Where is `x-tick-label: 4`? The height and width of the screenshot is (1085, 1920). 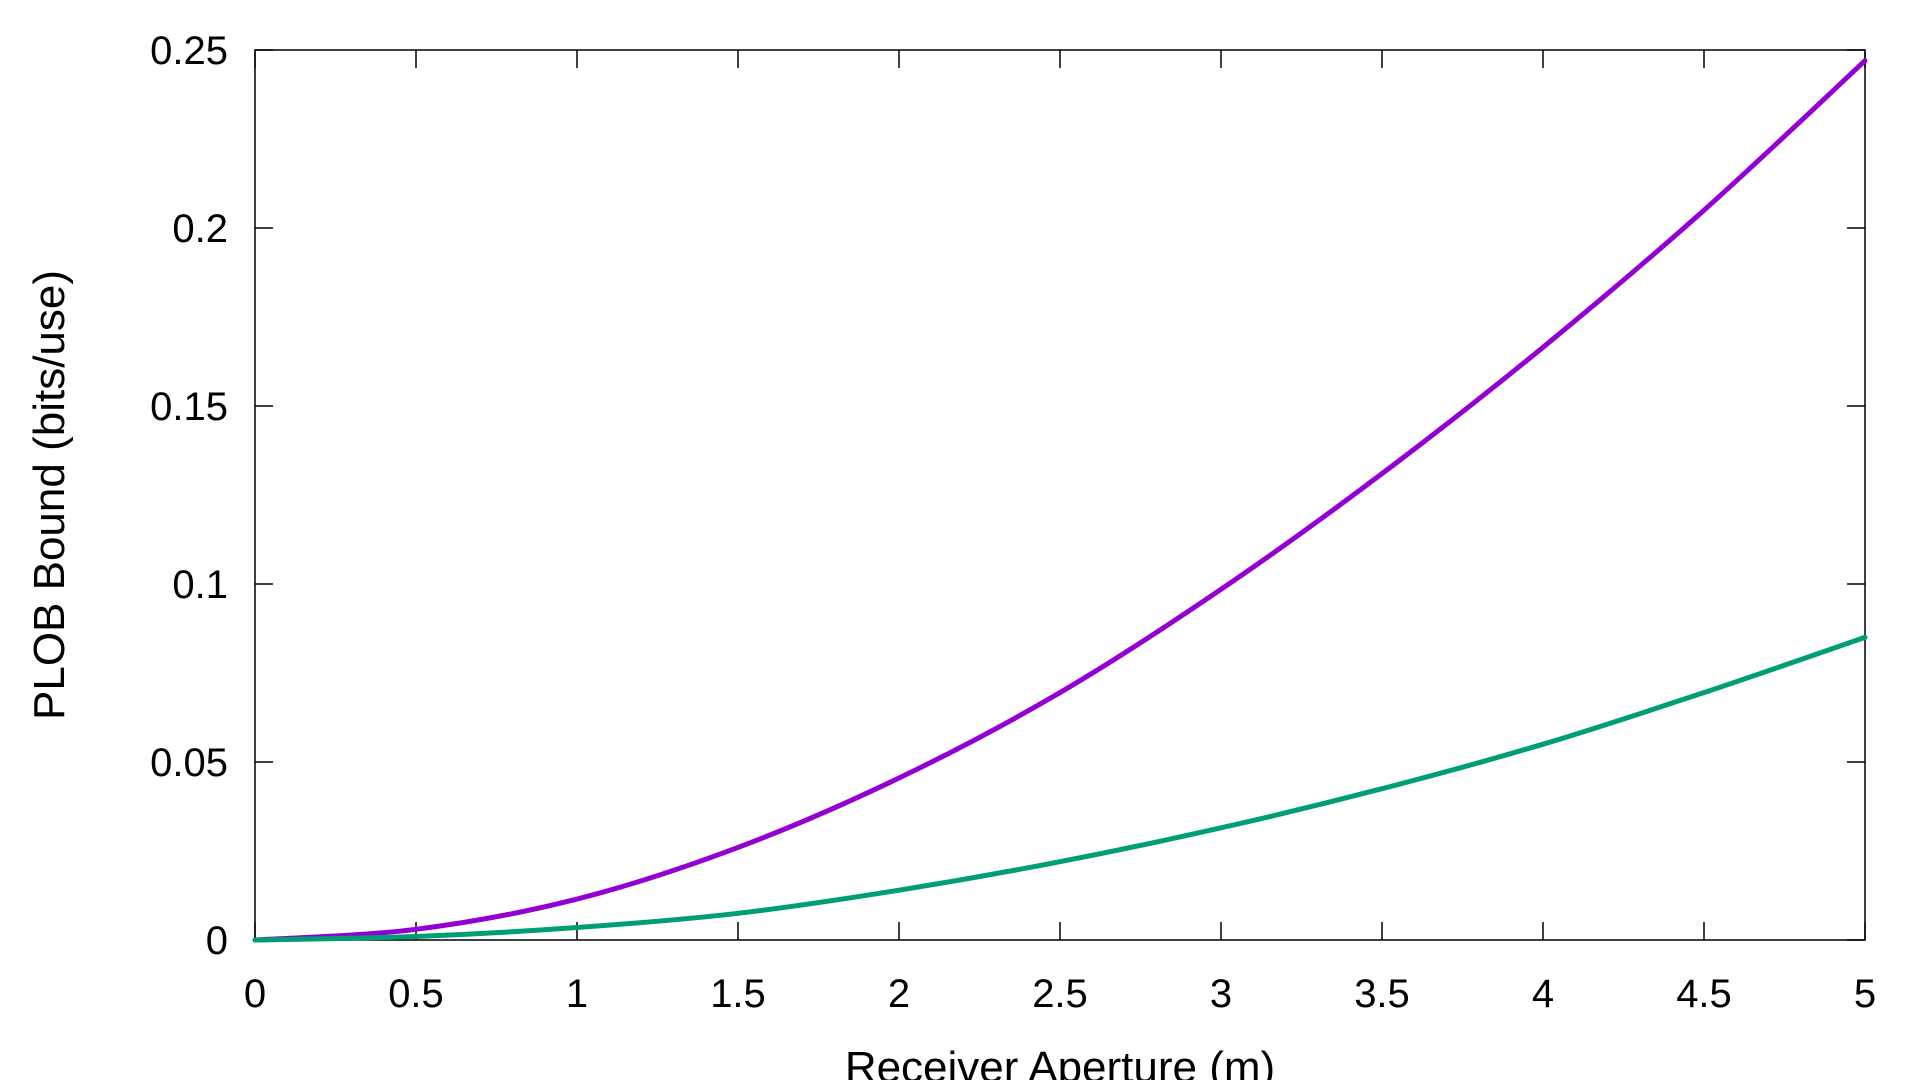
x-tick-label: 4 is located at coordinates (1543, 994).